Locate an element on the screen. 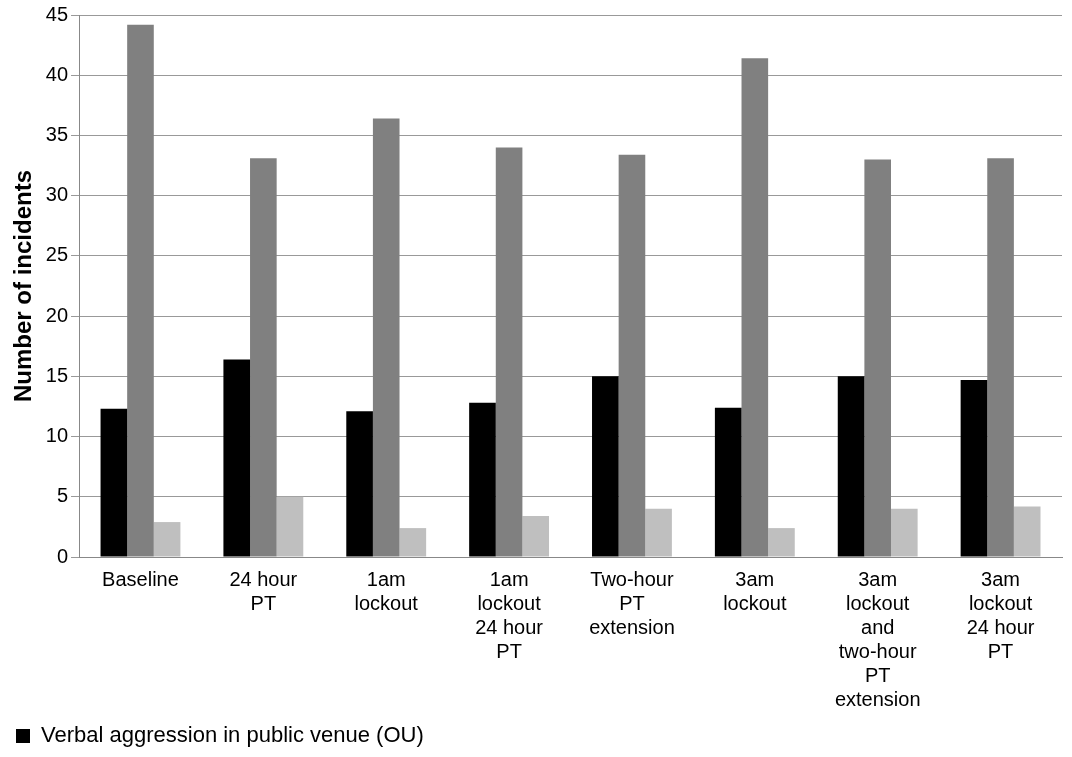 This screenshot has height=757, width=1072. y-tick-label: 15 is located at coordinates (57, 374).